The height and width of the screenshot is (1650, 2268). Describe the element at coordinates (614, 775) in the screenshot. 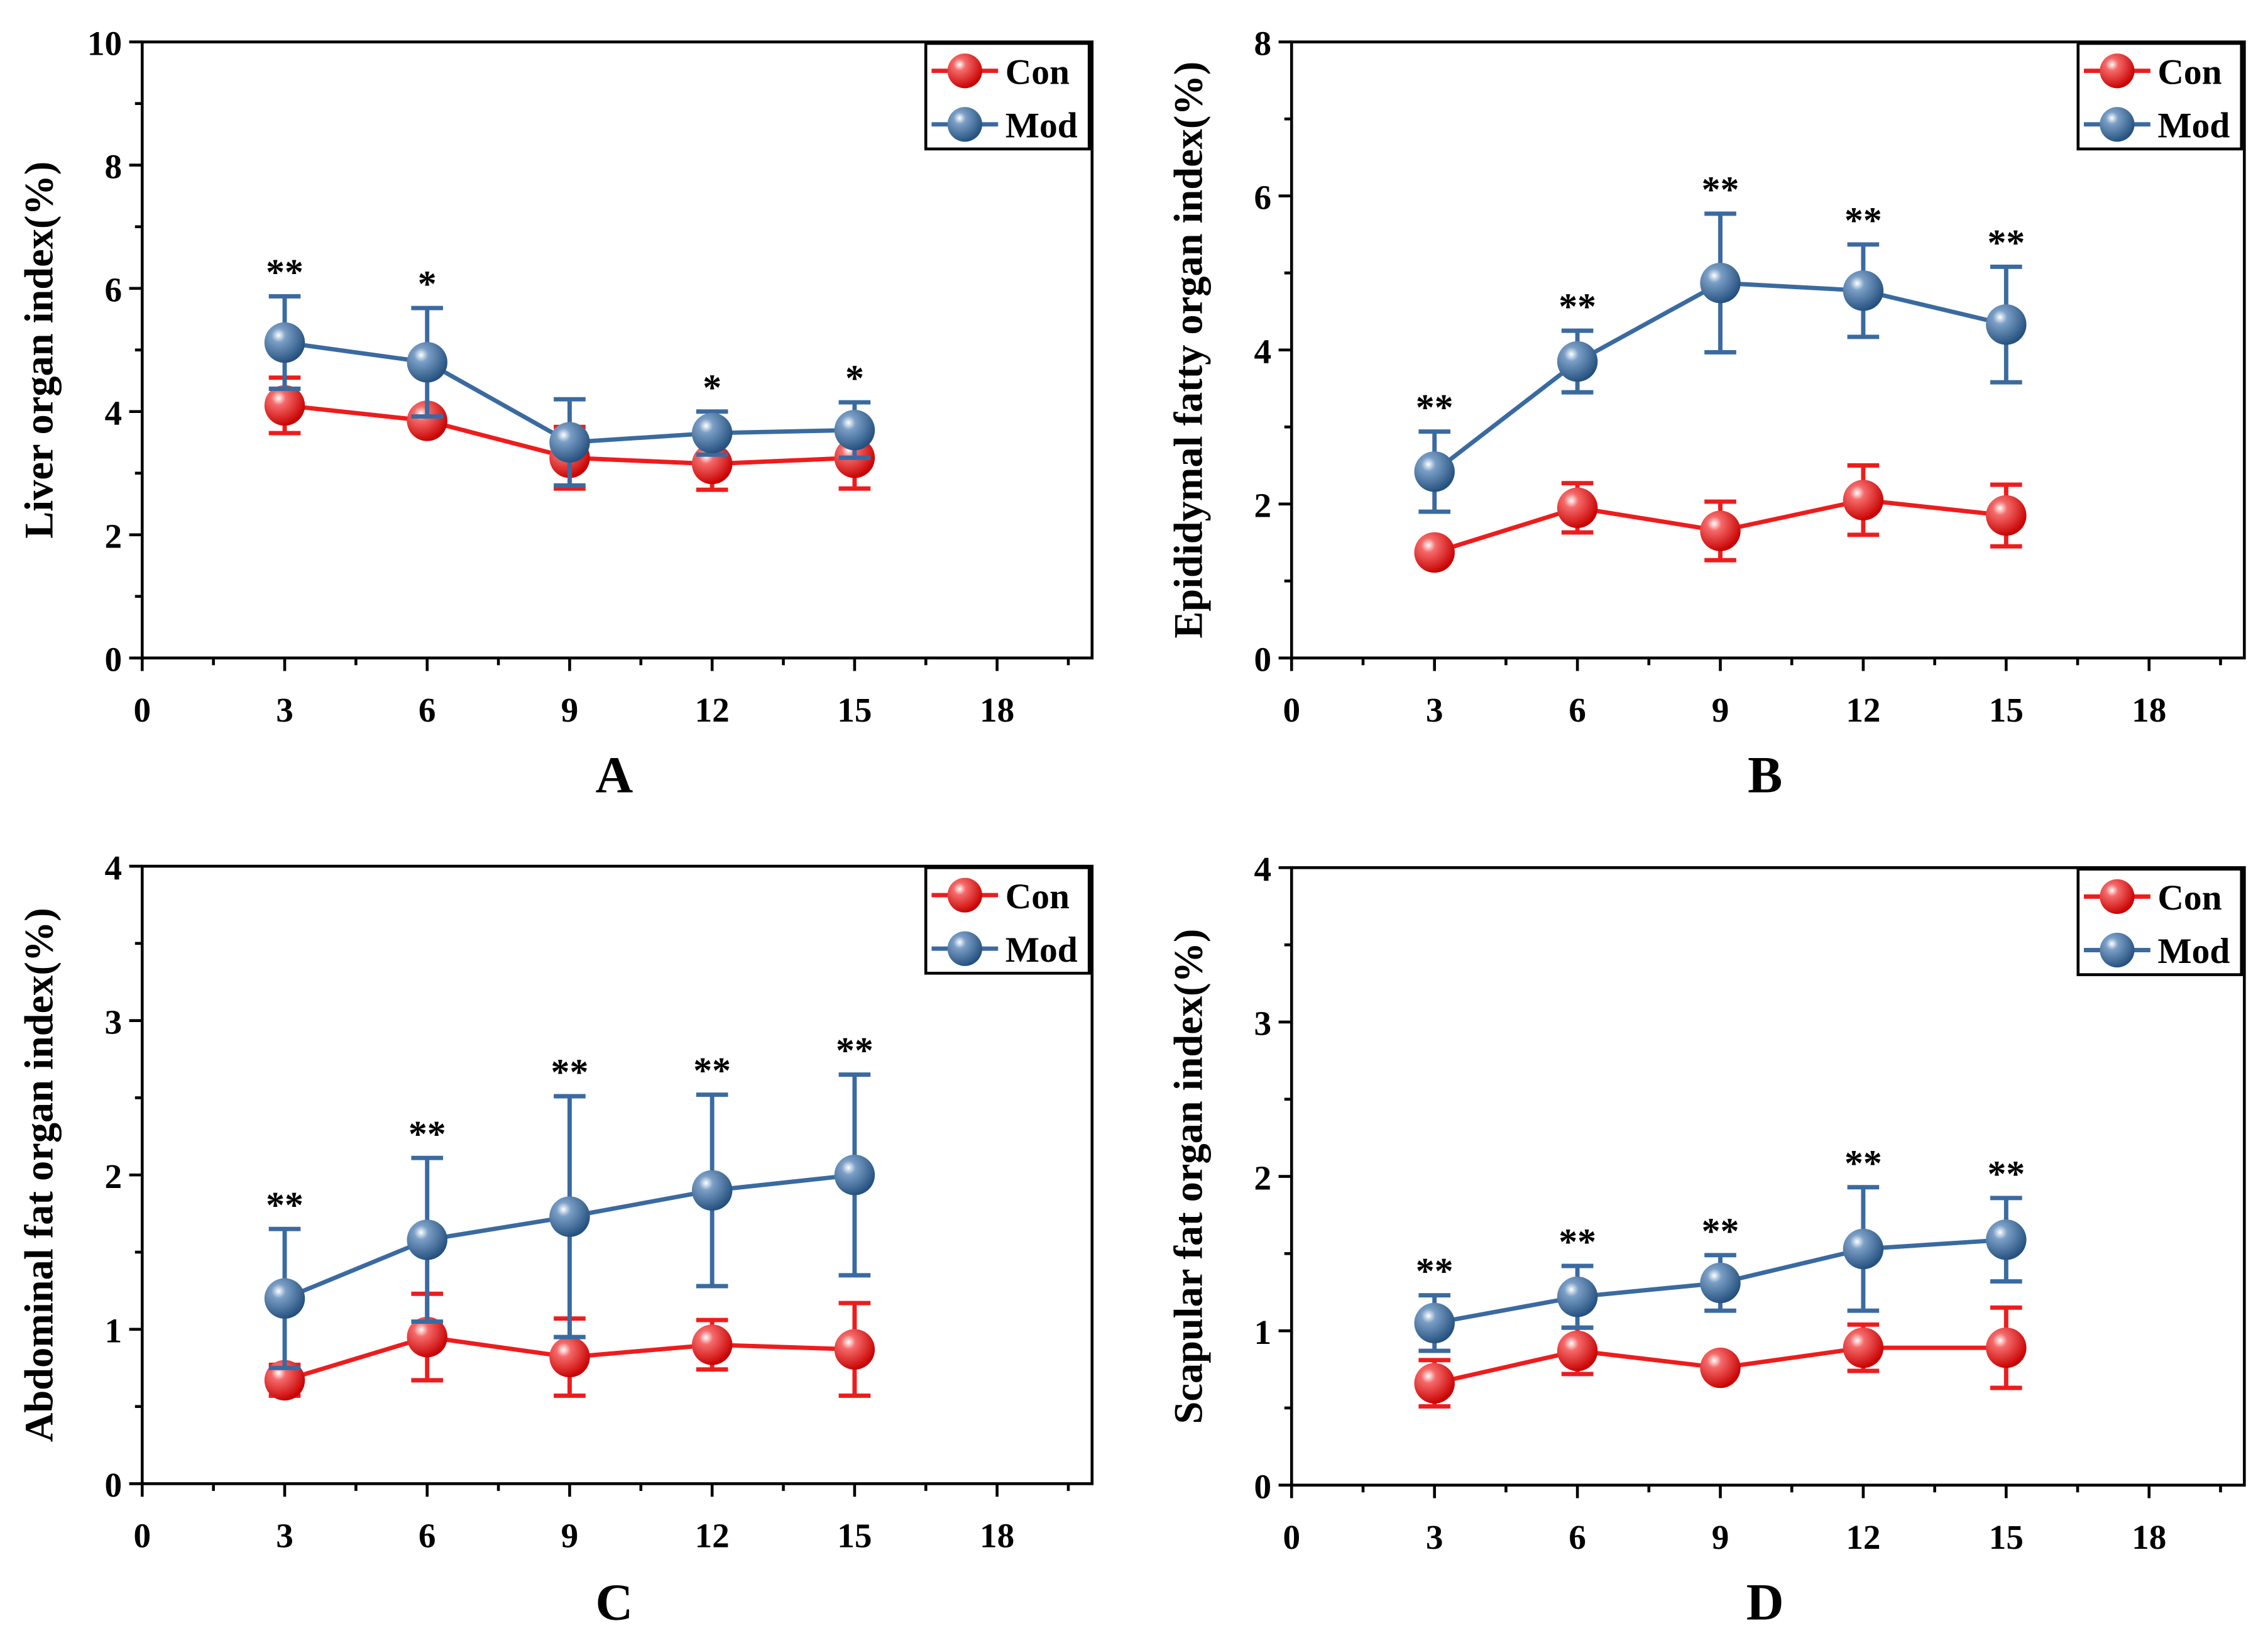

I see `panel-label: A` at that location.